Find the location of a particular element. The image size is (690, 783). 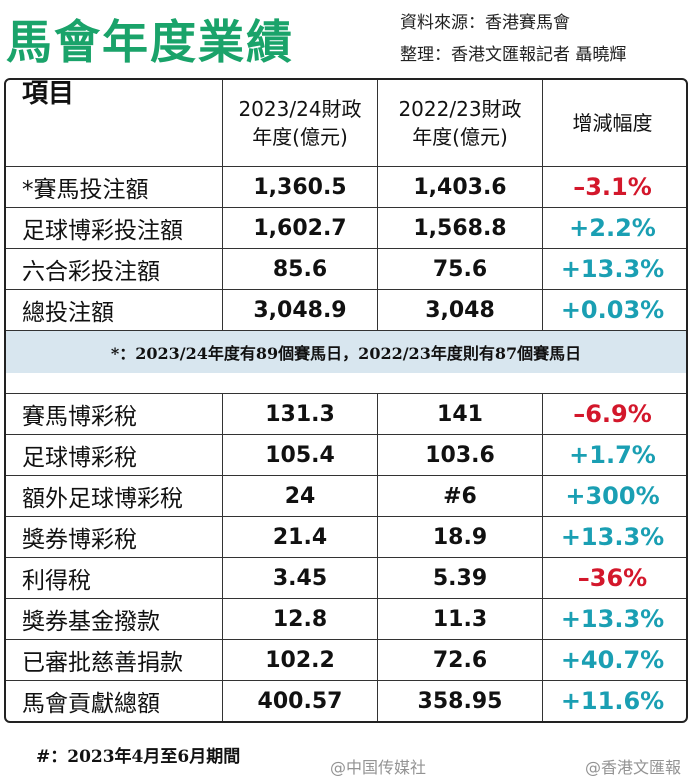

change: +1.7% is located at coordinates (612, 455).